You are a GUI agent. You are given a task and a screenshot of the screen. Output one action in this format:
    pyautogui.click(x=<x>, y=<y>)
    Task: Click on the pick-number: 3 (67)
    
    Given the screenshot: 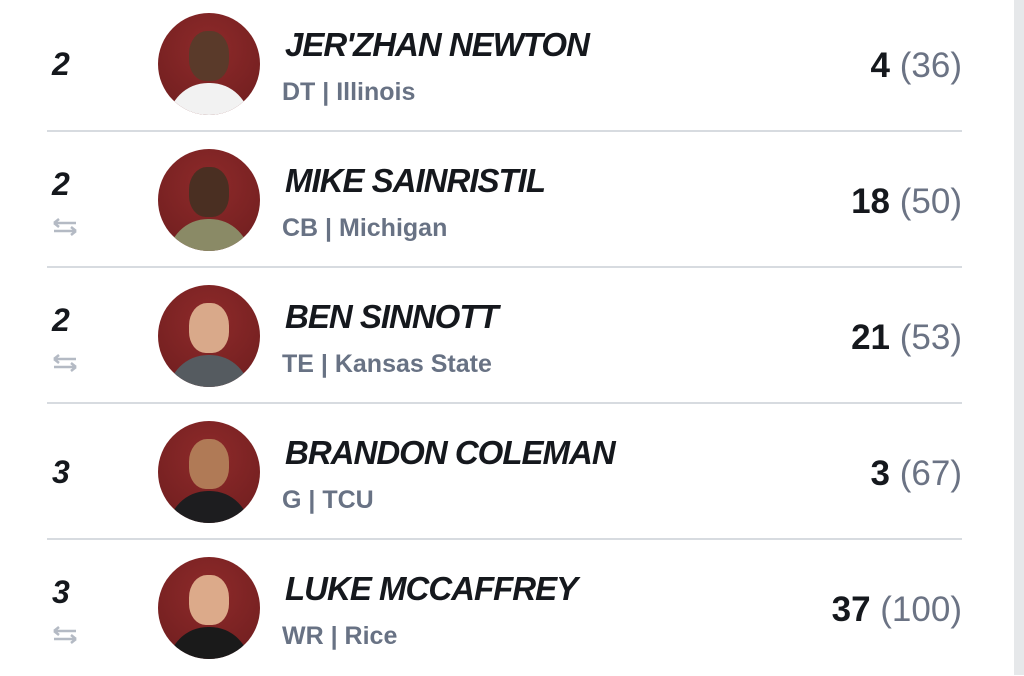 What is the action you would take?
    pyautogui.click(x=916, y=474)
    